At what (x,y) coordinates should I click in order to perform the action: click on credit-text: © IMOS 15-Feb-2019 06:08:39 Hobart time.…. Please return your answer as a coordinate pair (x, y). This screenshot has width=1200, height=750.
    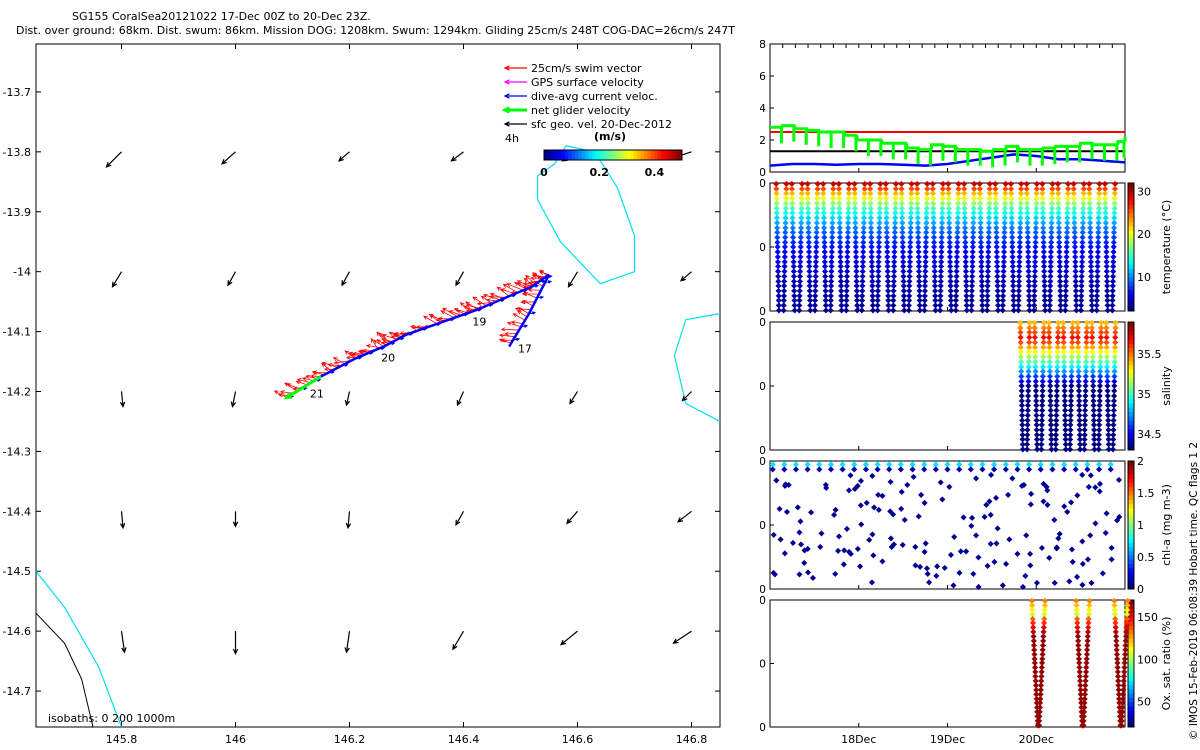
    Looking at the image, I should click on (1194, 590).